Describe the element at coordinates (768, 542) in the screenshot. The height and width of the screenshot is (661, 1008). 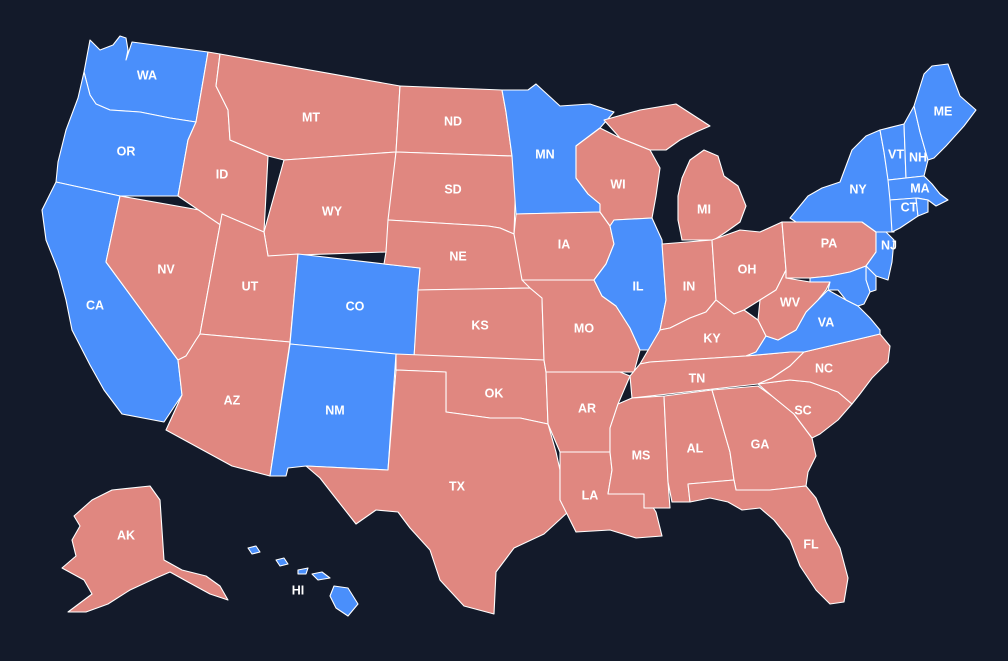
I see `state-fl` at that location.